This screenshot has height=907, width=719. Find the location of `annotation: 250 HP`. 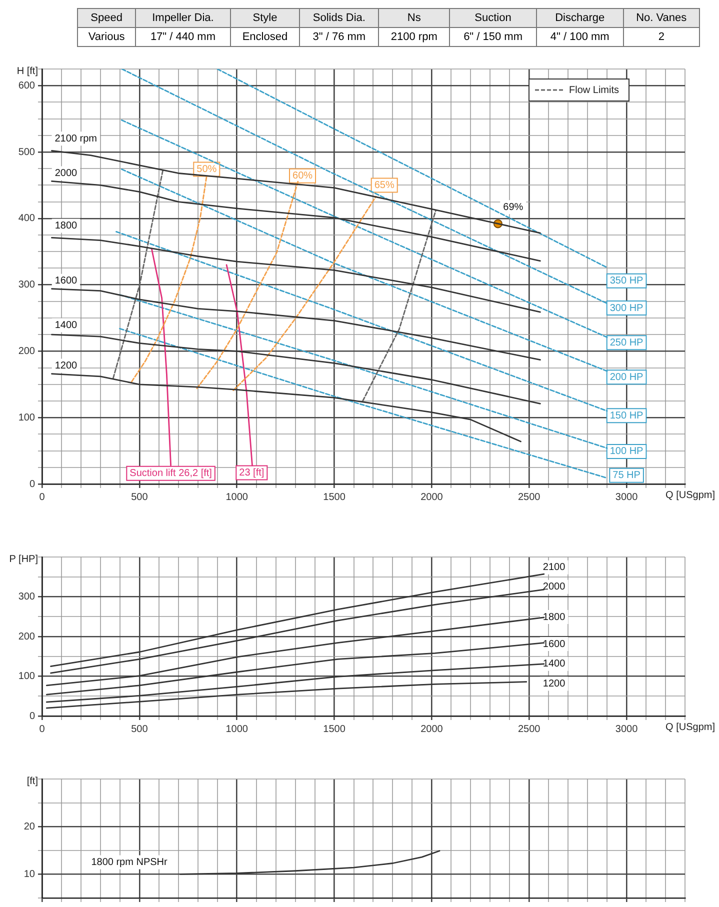

annotation: 250 HP is located at coordinates (627, 342).